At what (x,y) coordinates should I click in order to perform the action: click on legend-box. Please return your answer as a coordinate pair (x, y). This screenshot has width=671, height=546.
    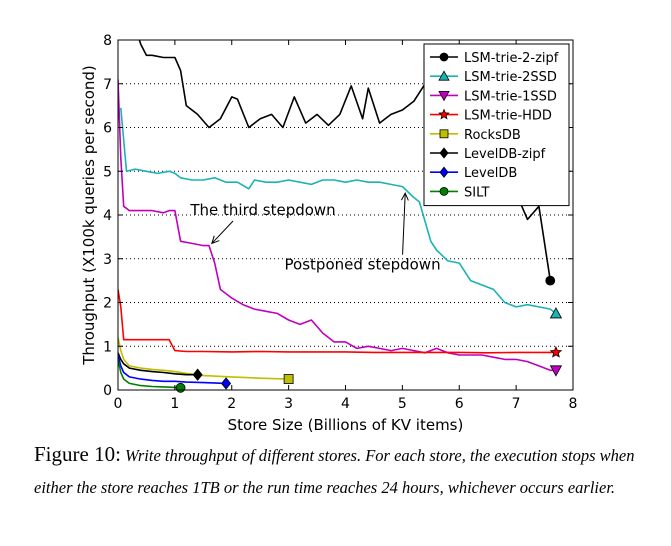
    Looking at the image, I should click on (496, 125).